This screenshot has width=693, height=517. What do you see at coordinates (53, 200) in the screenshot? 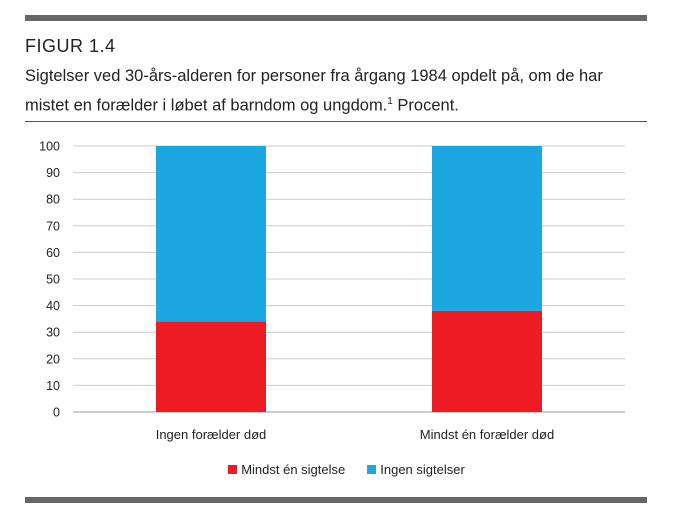
I see `y-tick-label: 80` at bounding box center [53, 200].